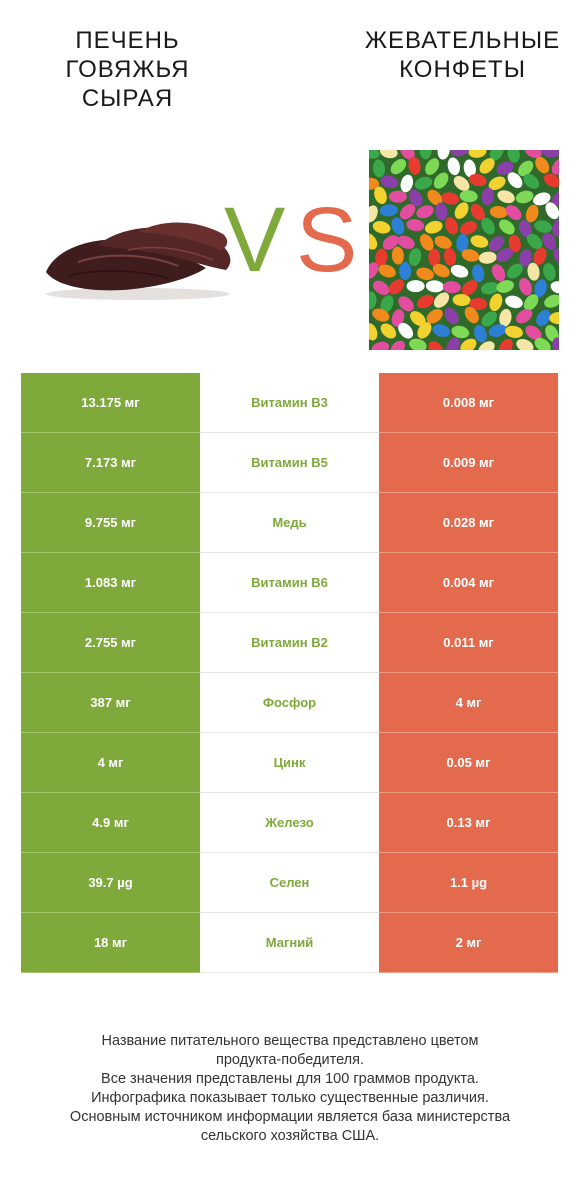  Describe the element at coordinates (290, 243) in the screenshot. I see `vs-label: V S` at that location.